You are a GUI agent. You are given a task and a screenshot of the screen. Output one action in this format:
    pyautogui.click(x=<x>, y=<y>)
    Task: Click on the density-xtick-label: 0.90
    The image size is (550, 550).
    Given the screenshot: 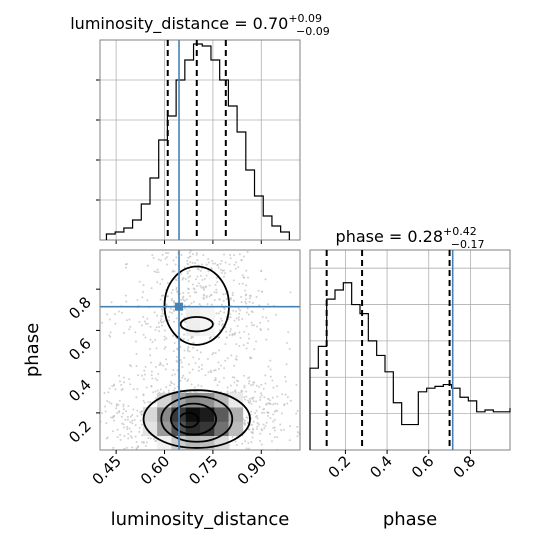 What is the action you would take?
    pyautogui.click(x=252, y=470)
    